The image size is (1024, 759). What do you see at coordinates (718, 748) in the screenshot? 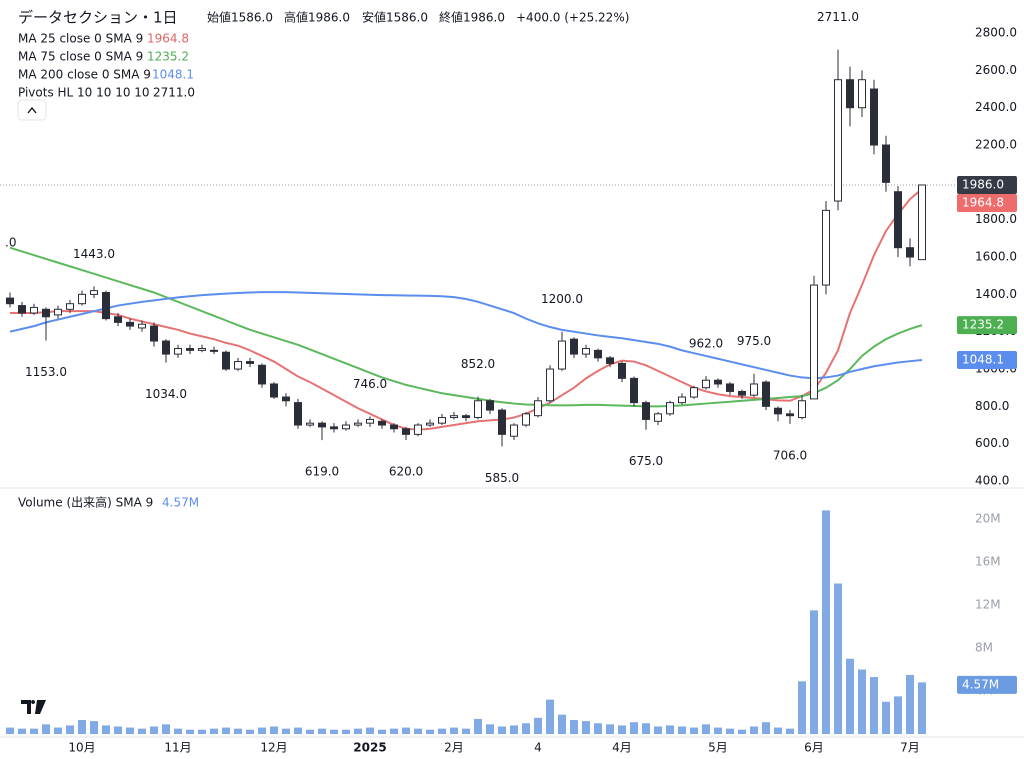
I see `time-tick-label: 5月` at bounding box center [718, 748].